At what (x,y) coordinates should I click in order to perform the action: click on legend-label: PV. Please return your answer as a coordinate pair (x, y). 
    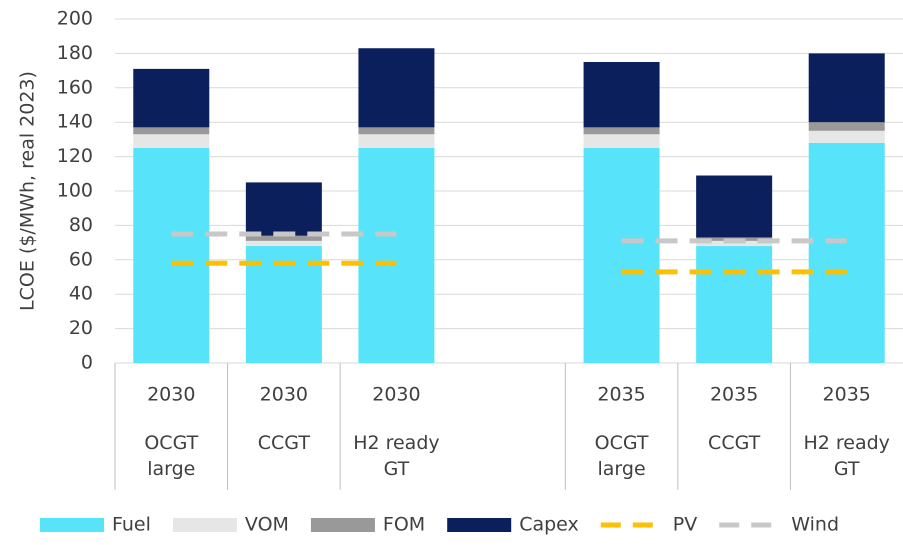
    Looking at the image, I should click on (685, 525).